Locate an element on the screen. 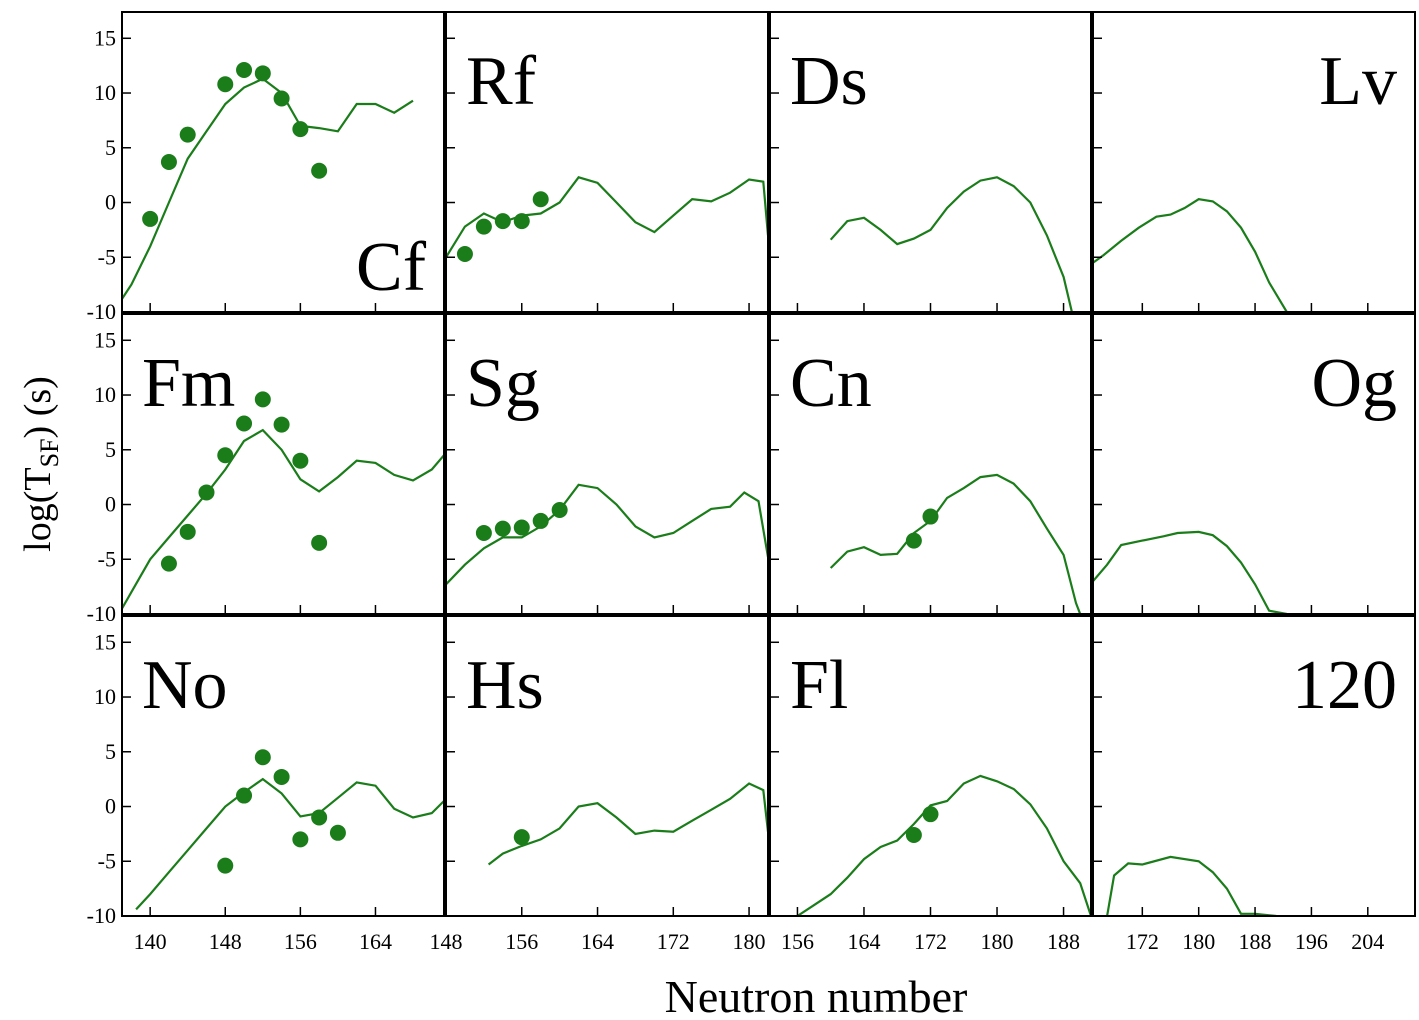 The height and width of the screenshot is (1020, 1419). element-label: Ds is located at coordinates (829, 81).